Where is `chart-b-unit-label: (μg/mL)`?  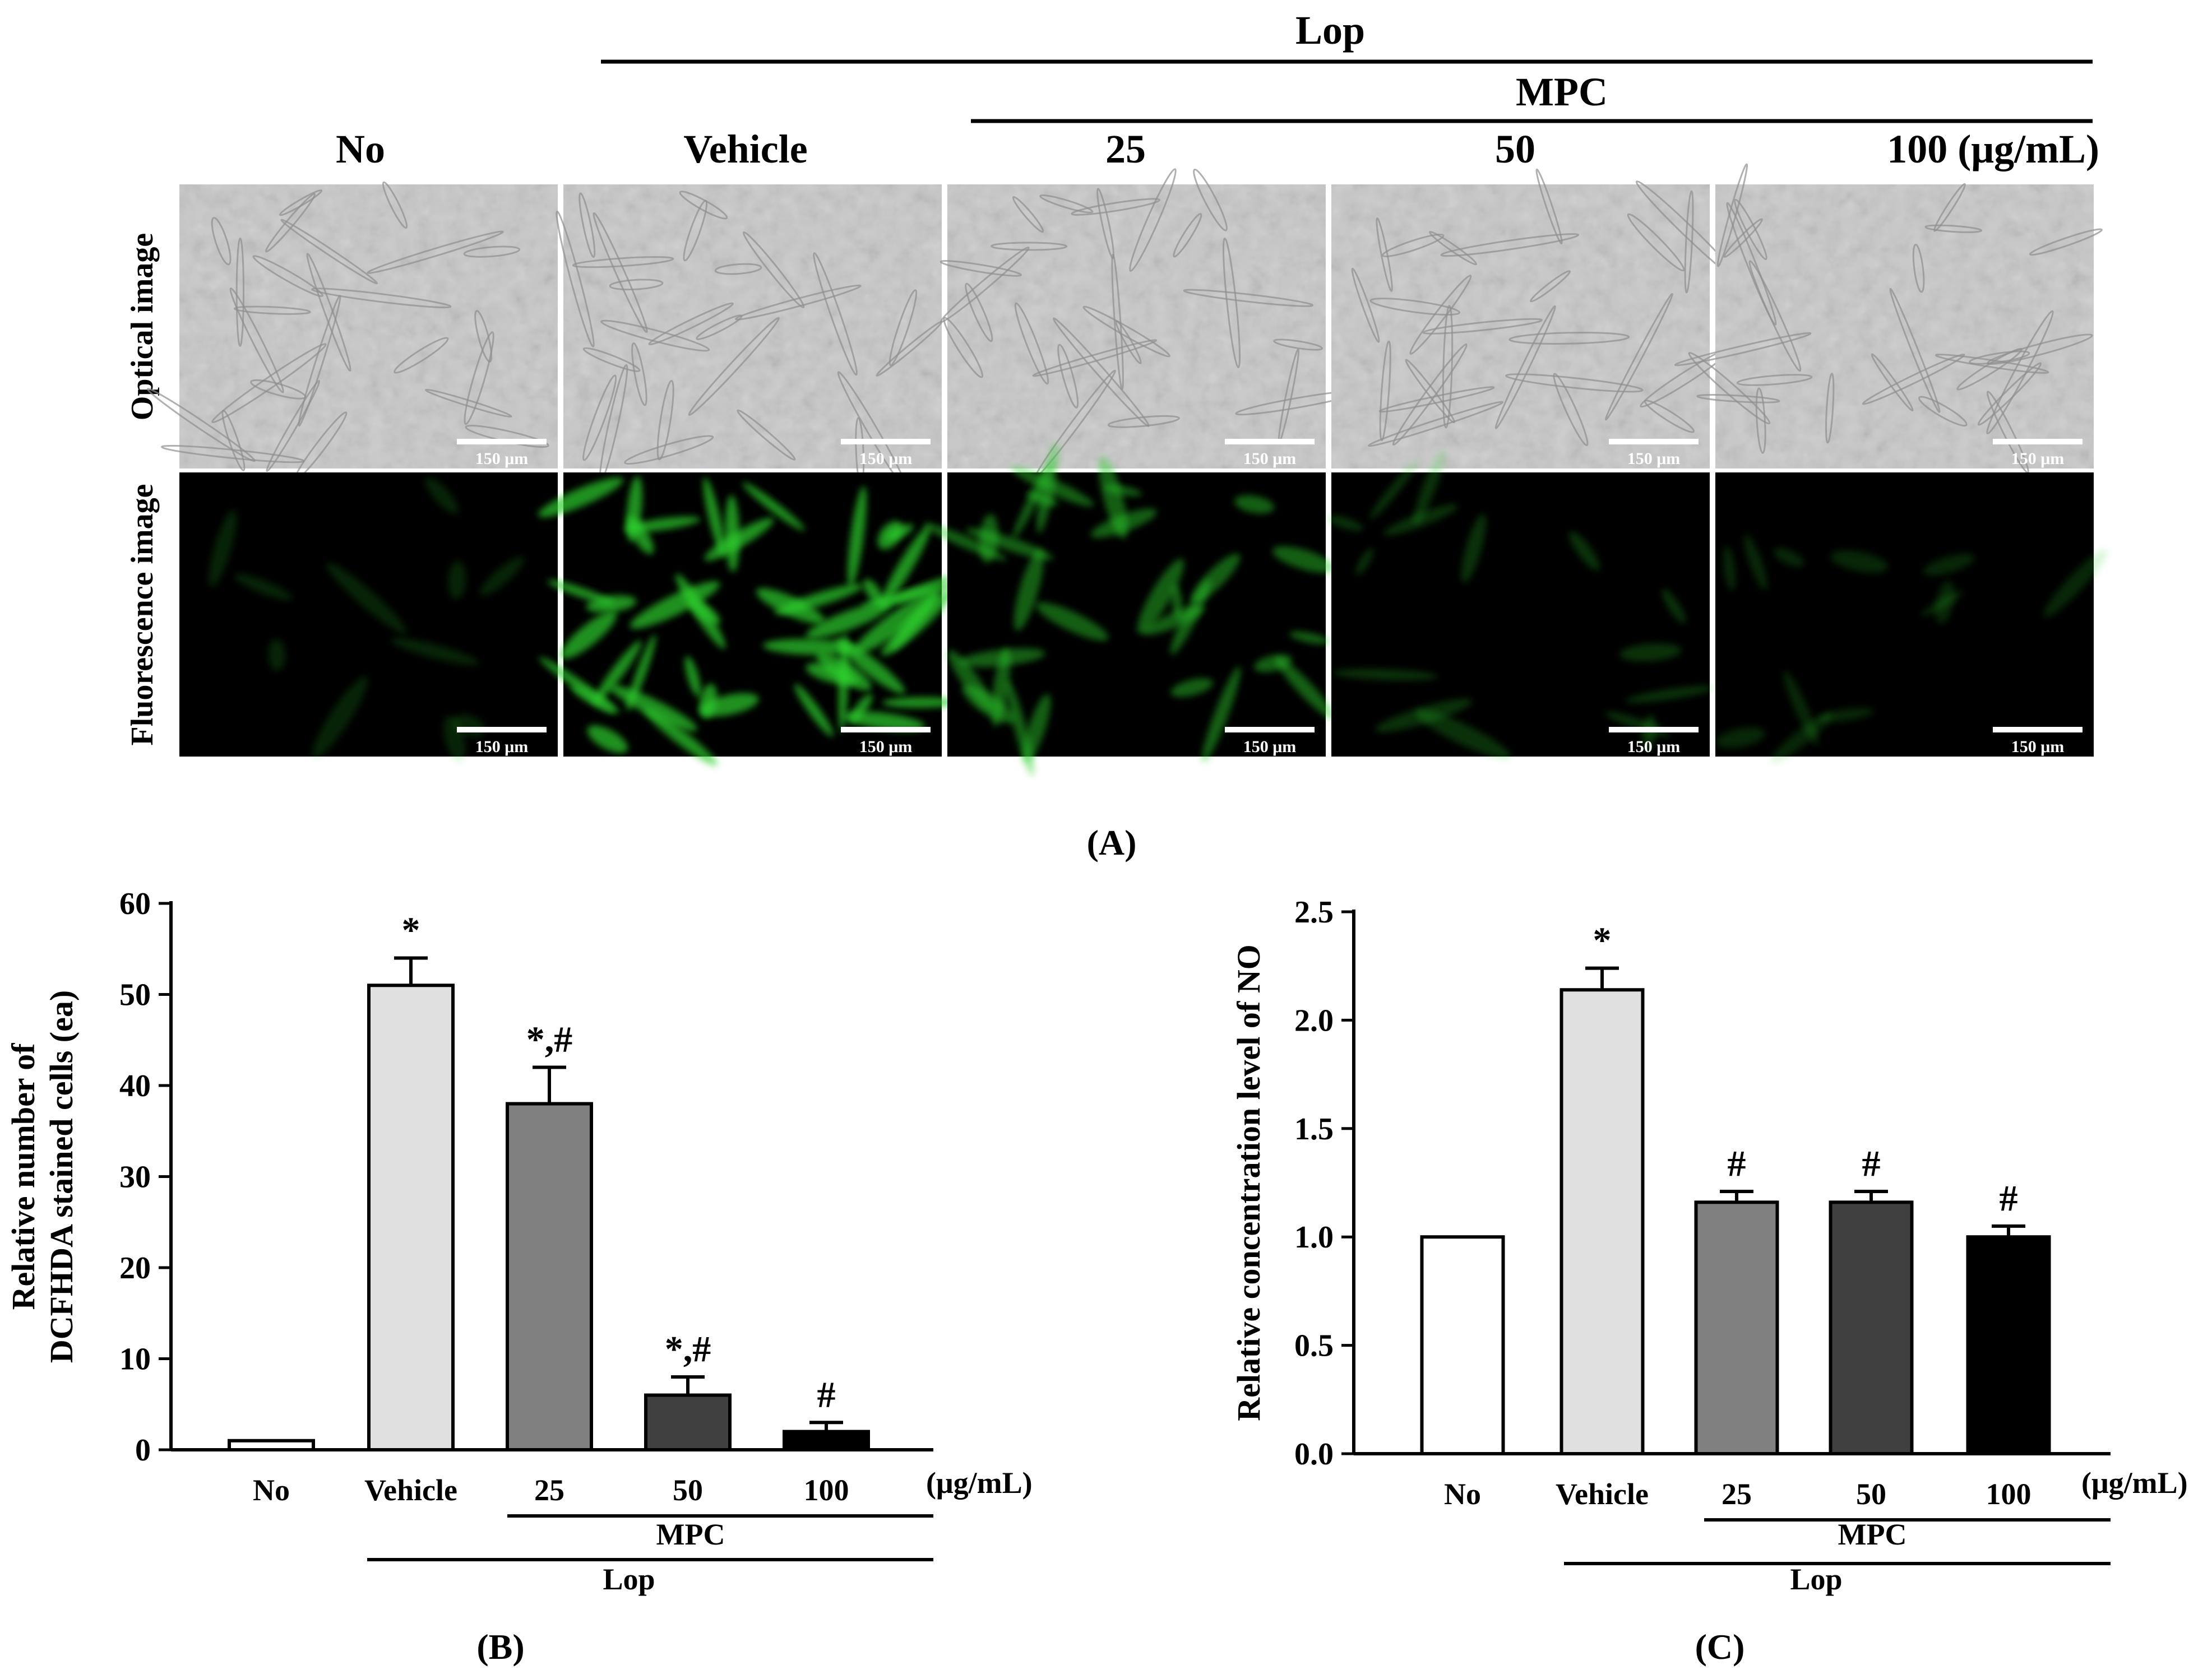
chart-b-unit-label: (μg/mL) is located at coordinates (979, 1483).